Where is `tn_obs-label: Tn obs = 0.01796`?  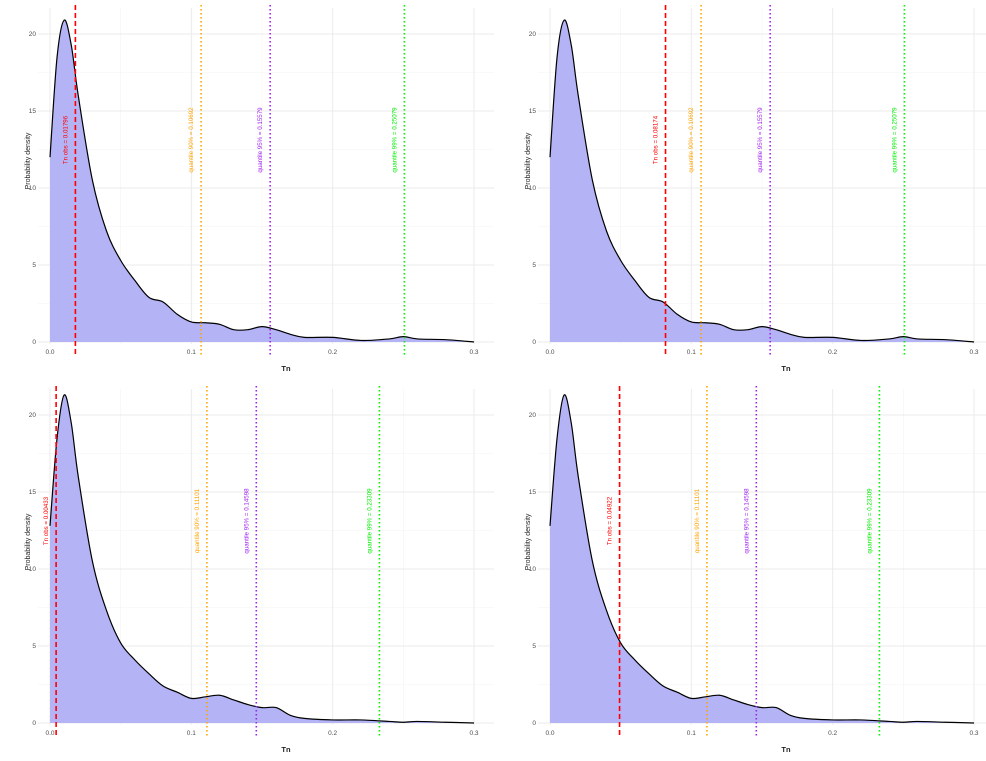 tn_obs-label: Tn obs = 0.01796 is located at coordinates (65, 139).